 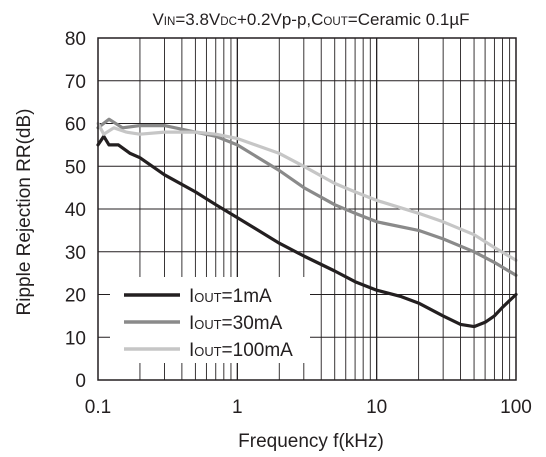 I want to click on legend: IOUT=1mA IOUT=30mA IOUT=100mA, so click(x=210, y=320).